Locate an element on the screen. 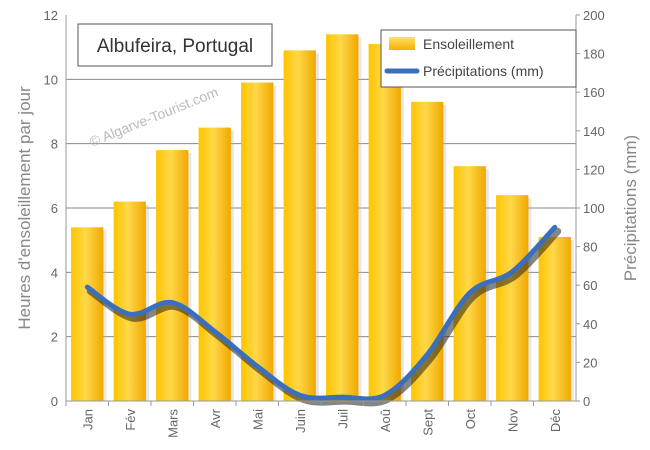  left-tick-labels: 0 2 4 6 8 10 12 is located at coordinates (51, 208).